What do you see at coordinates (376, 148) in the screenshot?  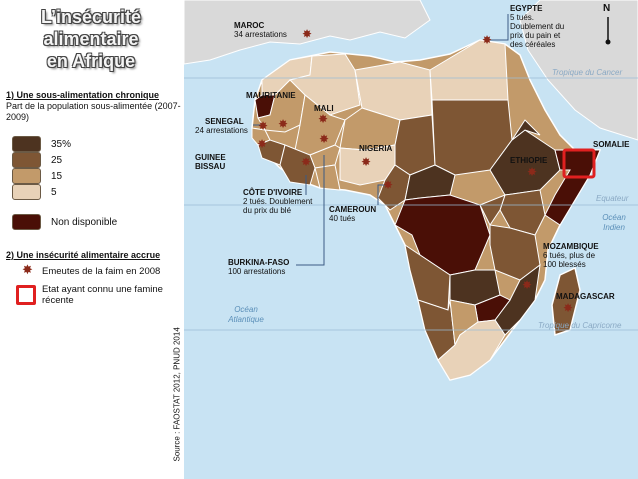 I see `label-nigeria: NIGERIA` at bounding box center [376, 148].